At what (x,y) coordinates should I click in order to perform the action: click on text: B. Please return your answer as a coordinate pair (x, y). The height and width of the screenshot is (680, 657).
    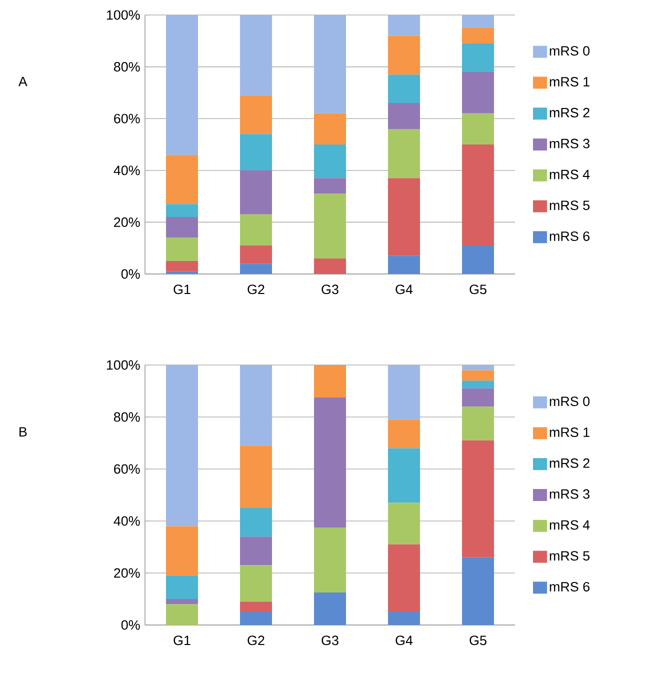
    Looking at the image, I should click on (23, 431).